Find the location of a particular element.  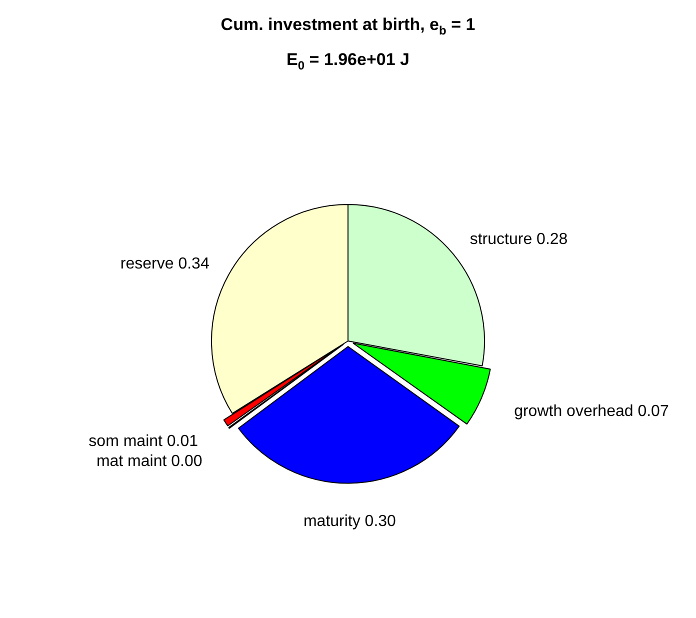

slice-label: maturity 0.30 is located at coordinates (349, 521).